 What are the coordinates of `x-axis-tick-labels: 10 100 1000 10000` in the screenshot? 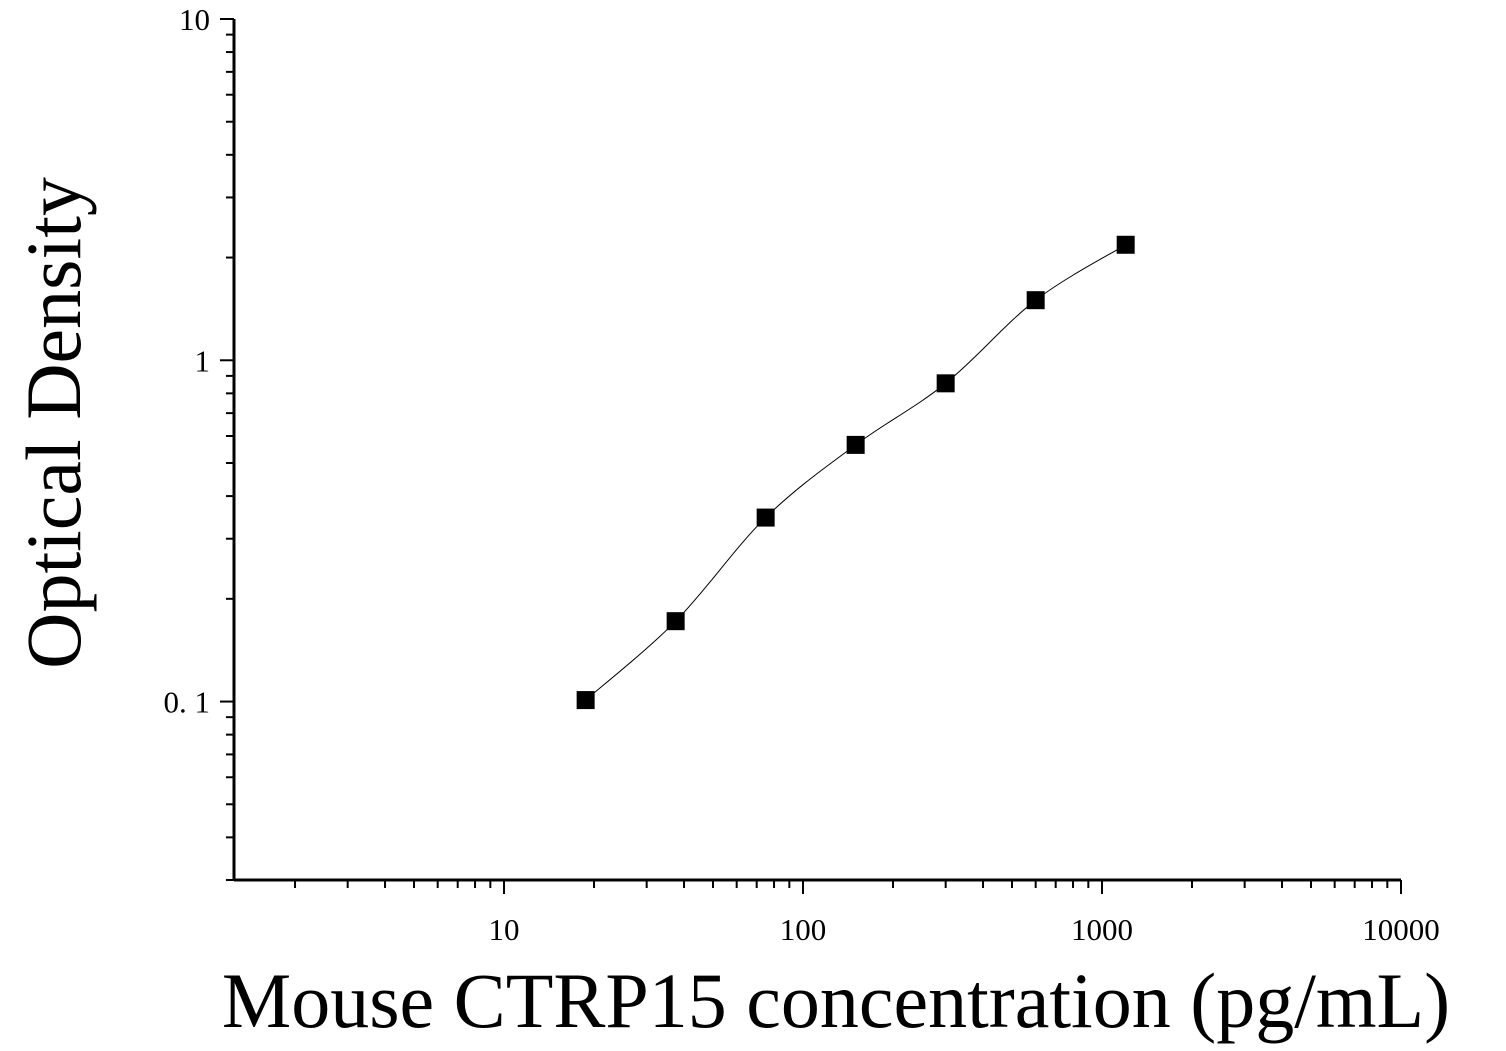 It's located at (964, 929).